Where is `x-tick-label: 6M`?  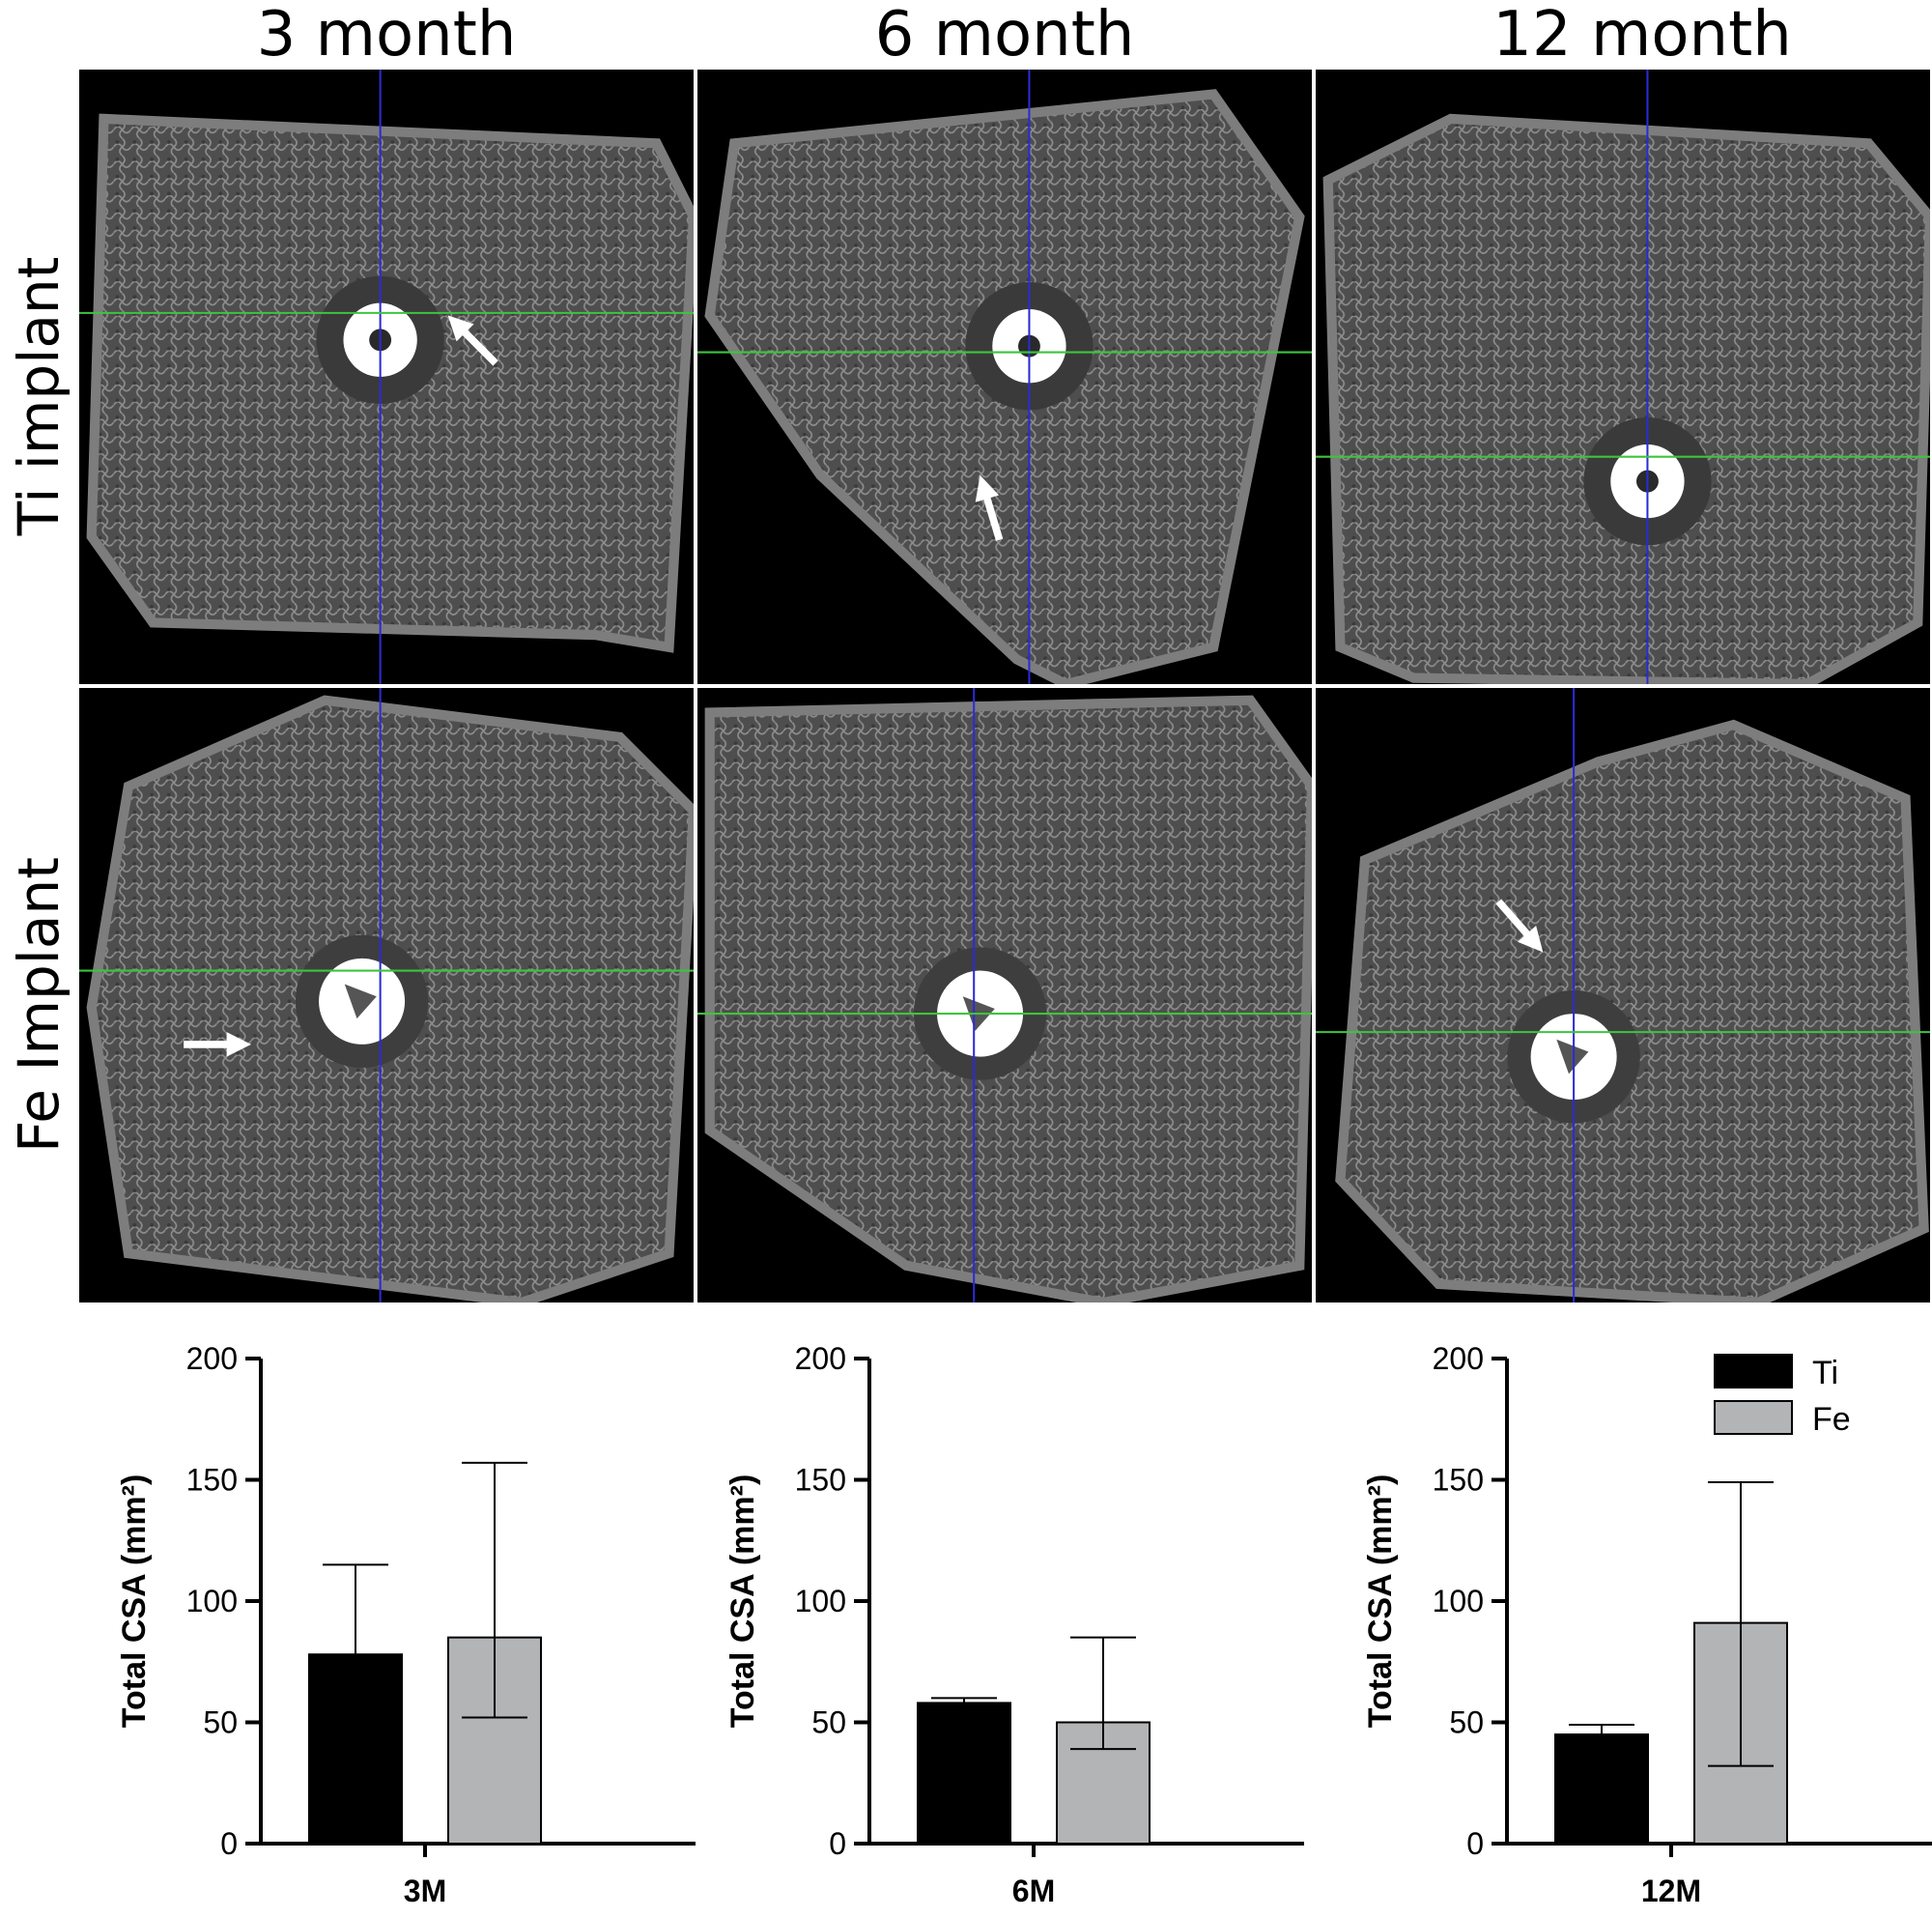 x-tick-label: 6M is located at coordinates (1033, 1891).